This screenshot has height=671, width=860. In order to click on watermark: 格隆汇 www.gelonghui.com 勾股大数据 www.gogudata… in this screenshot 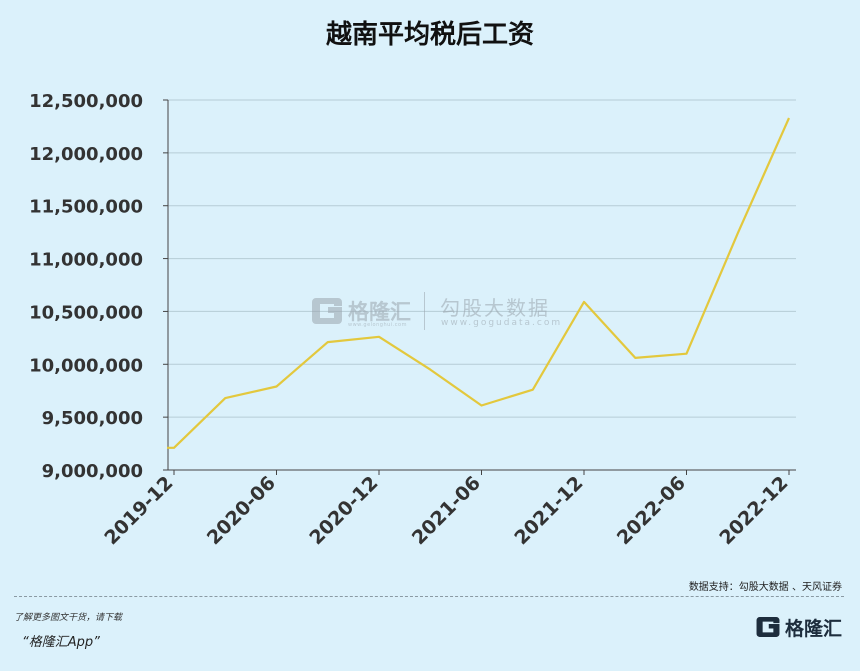, I will do `click(434, 312)`.